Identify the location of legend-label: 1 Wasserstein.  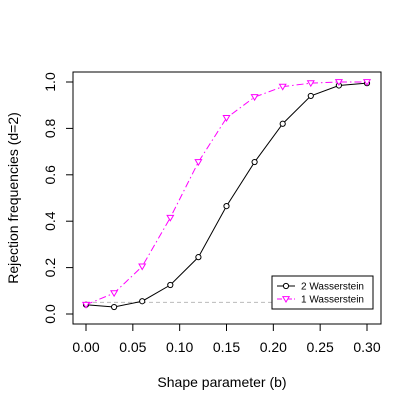
(332, 300).